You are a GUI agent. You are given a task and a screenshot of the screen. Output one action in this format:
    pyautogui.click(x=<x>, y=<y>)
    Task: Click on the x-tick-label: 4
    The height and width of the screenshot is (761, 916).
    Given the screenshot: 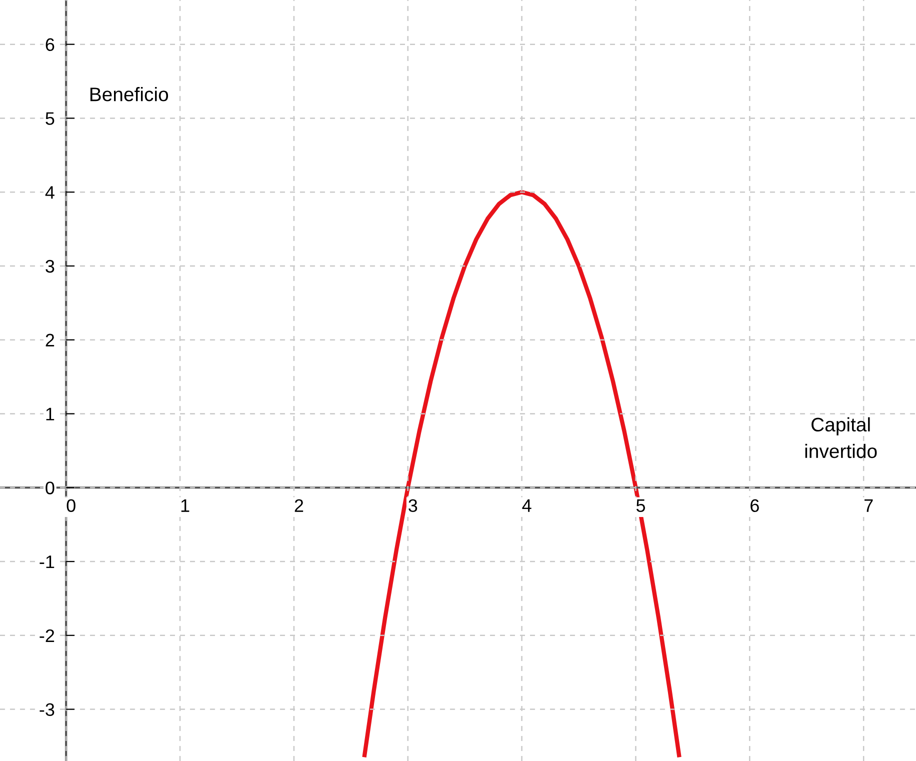 What is the action you would take?
    pyautogui.click(x=527, y=505)
    